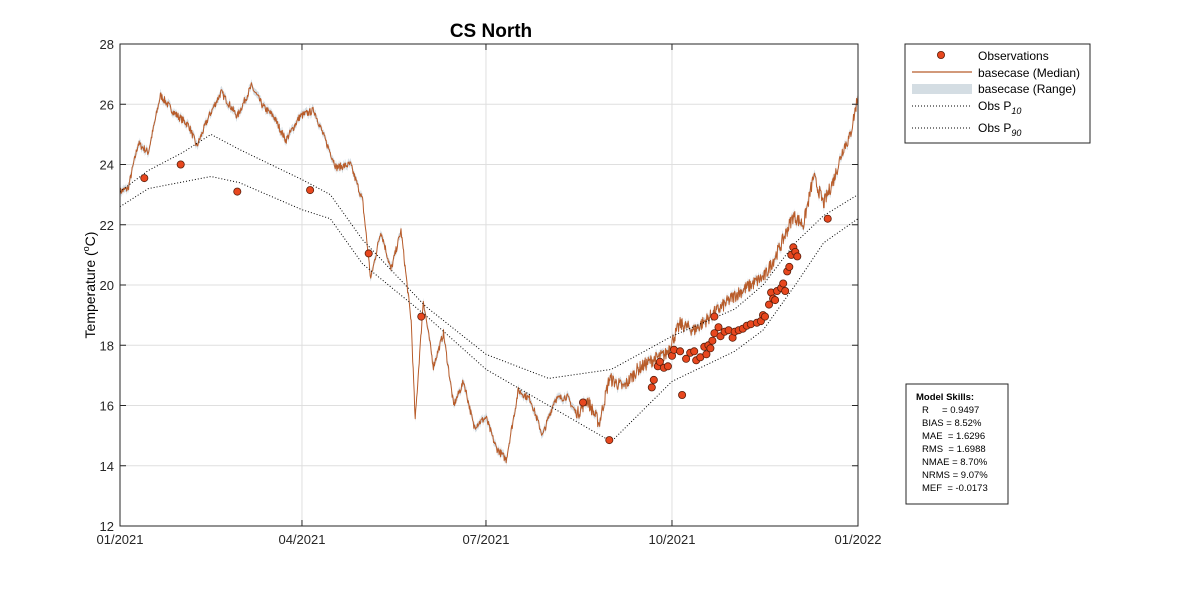 Image resolution: width=1181 pixels, height=591 pixels. I want to click on y-tick-label: 24, so click(107, 165).